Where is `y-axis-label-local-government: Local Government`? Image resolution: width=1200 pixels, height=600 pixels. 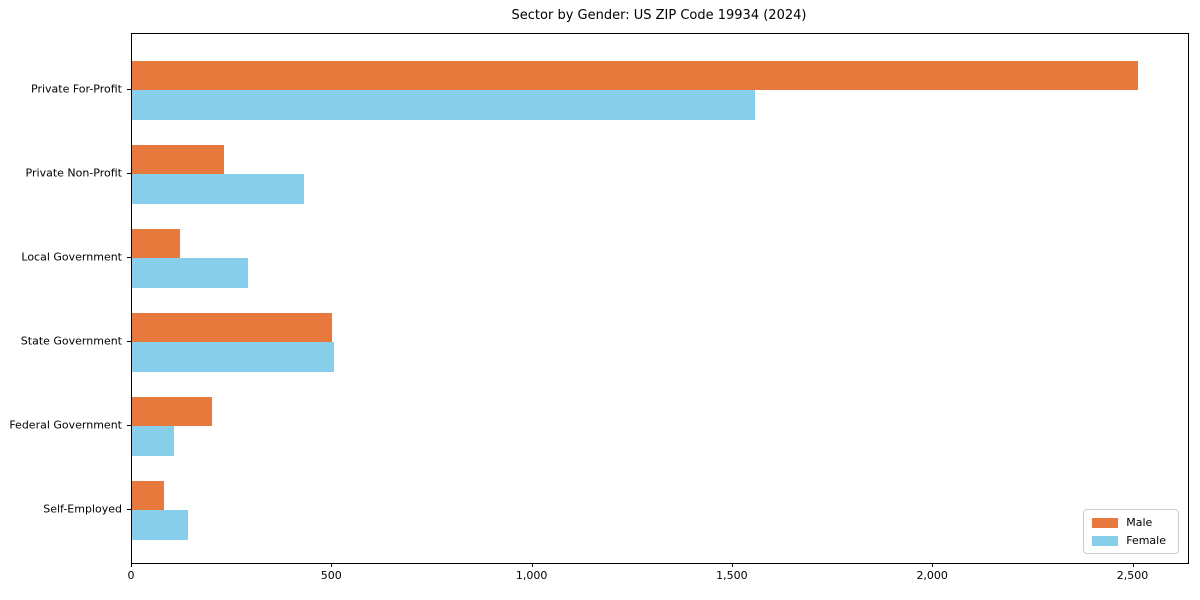 y-axis-label-local-government: Local Government is located at coordinates (71, 257).